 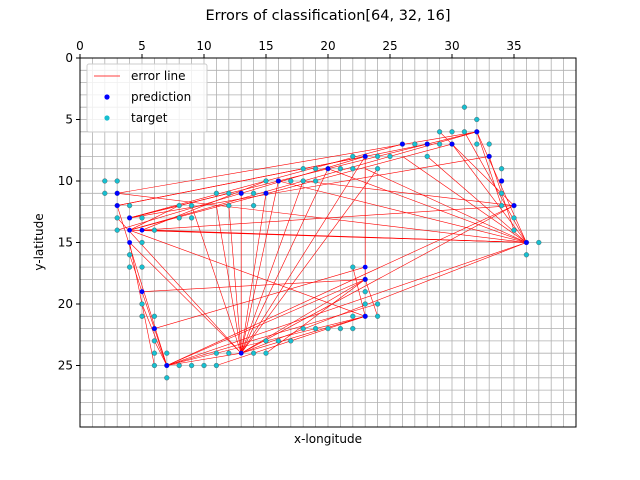 I want to click on legend-box, so click(x=147, y=98).